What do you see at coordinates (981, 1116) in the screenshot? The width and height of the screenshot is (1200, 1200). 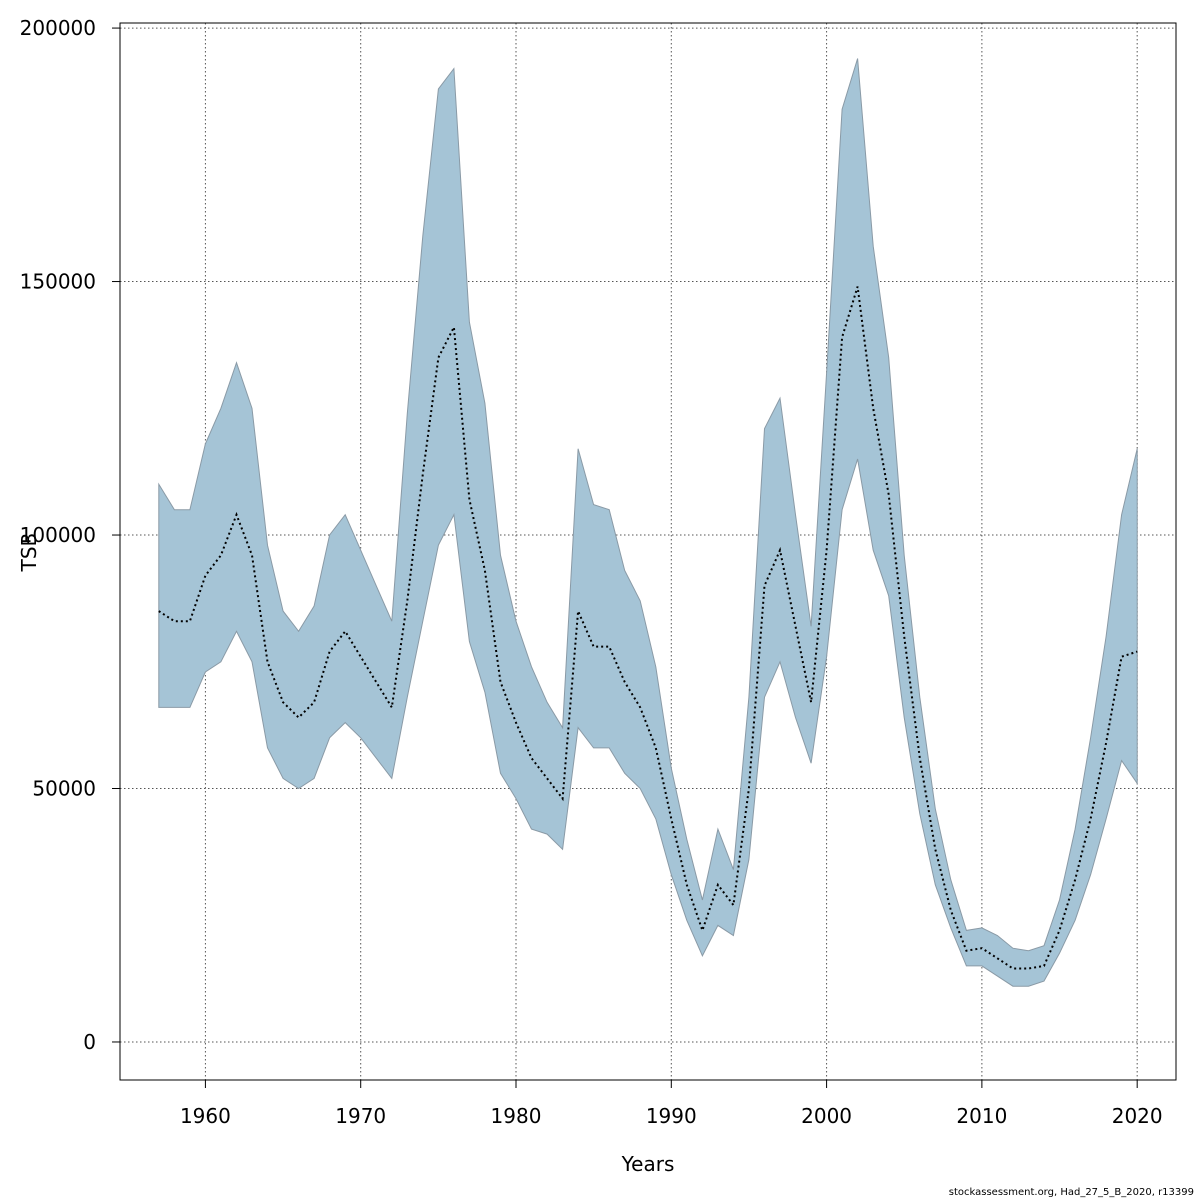 I see `x-tick-label-2010: 2010` at bounding box center [981, 1116].